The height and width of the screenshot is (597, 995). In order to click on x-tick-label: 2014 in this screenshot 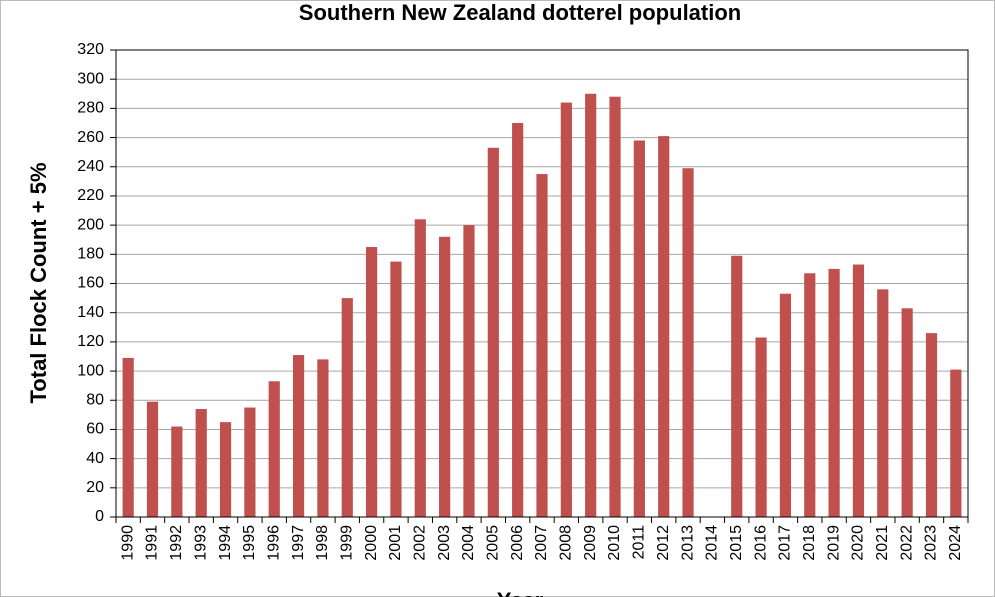, I will do `click(712, 543)`.